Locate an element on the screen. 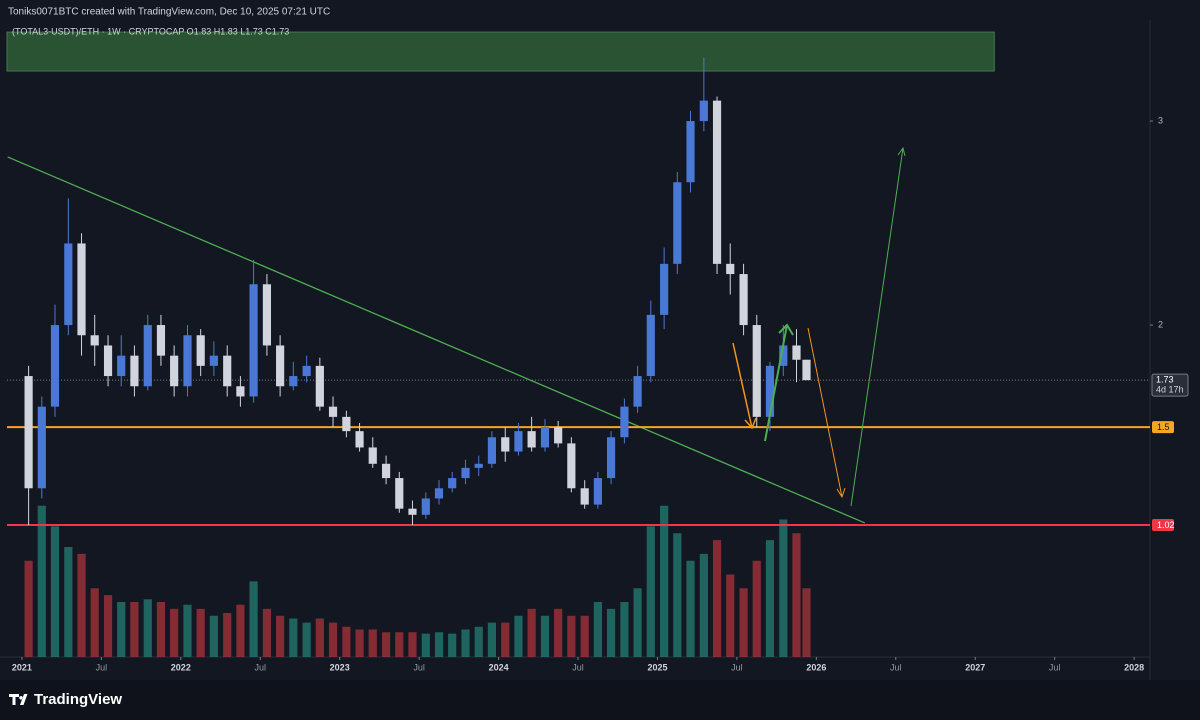  last-price-tag is located at coordinates (1170, 385).